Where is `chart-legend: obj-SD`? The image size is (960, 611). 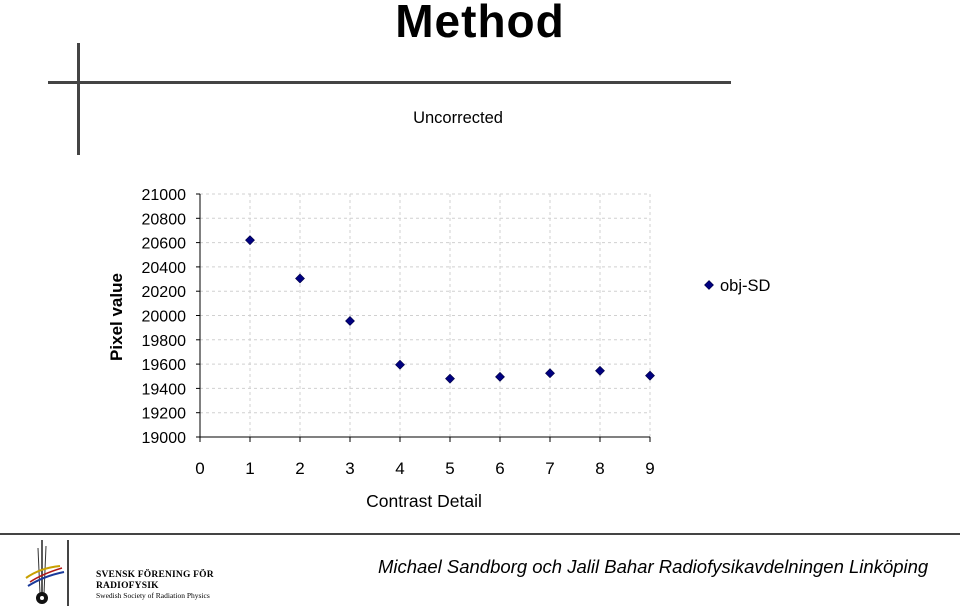 chart-legend: obj-SD is located at coordinates (737, 286).